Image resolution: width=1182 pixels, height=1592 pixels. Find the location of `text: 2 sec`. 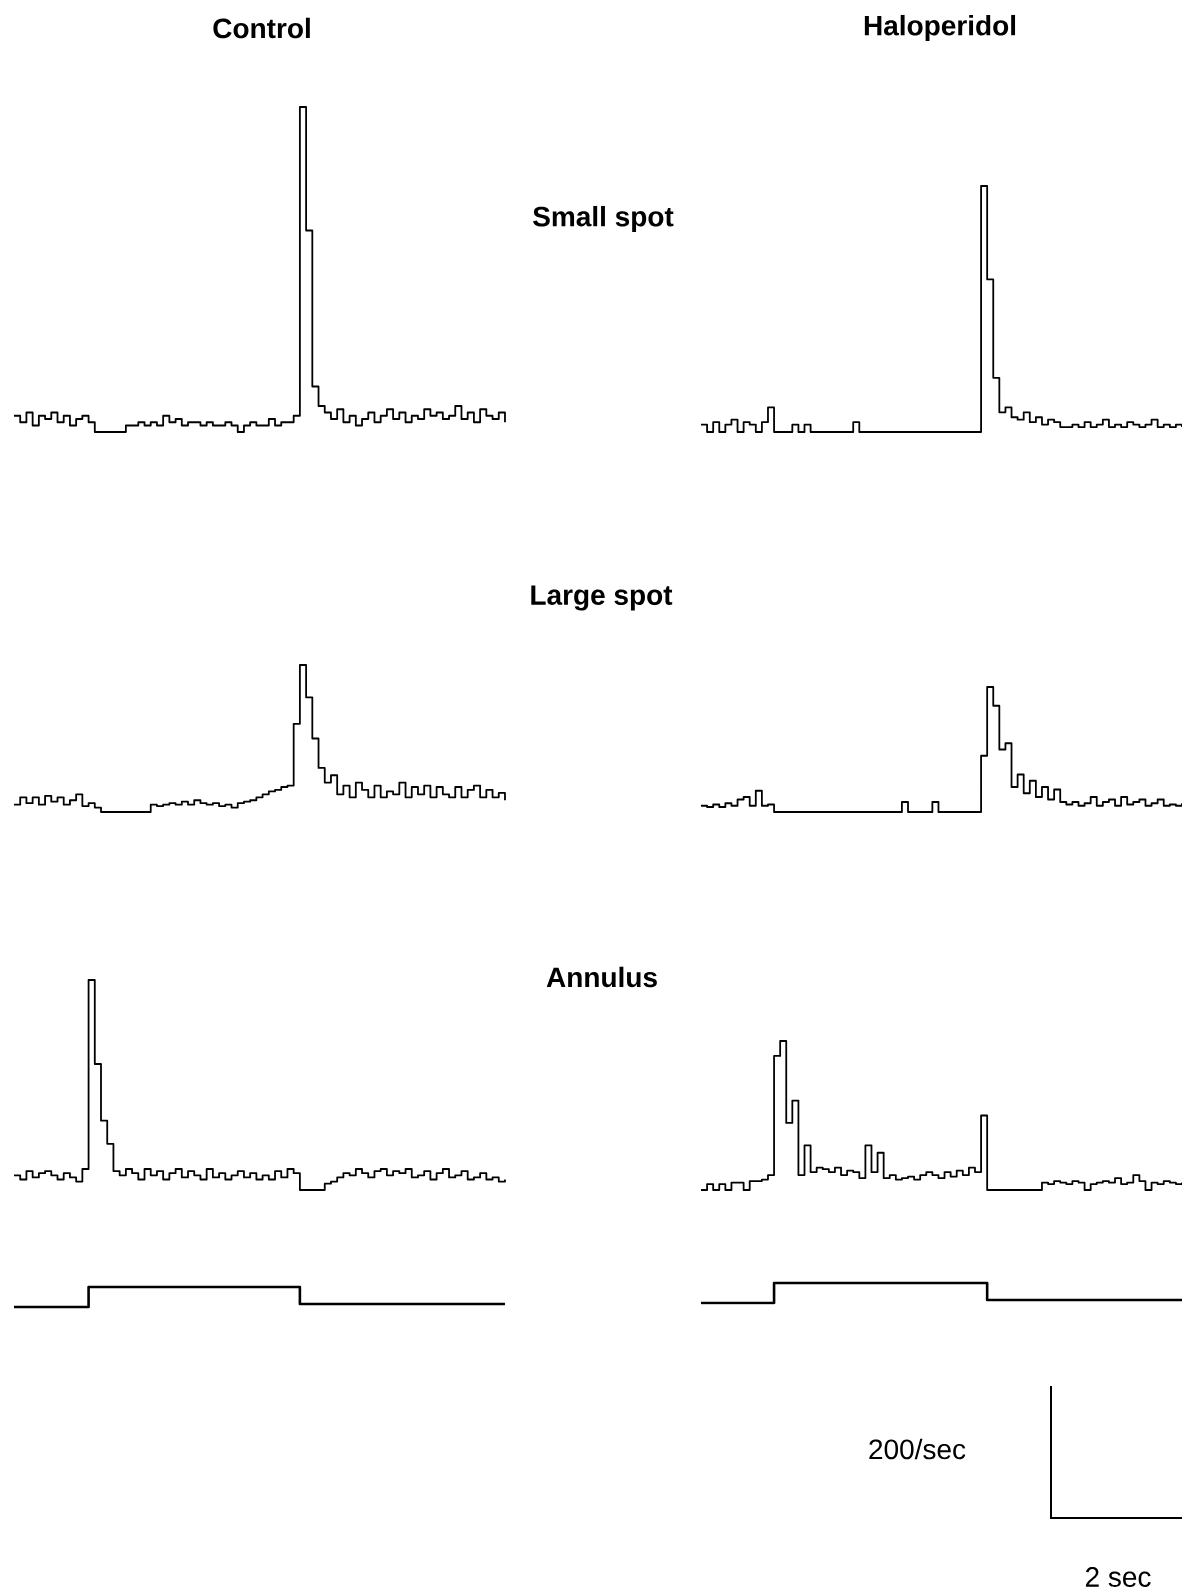

text: 2 sec is located at coordinates (1118, 1577).